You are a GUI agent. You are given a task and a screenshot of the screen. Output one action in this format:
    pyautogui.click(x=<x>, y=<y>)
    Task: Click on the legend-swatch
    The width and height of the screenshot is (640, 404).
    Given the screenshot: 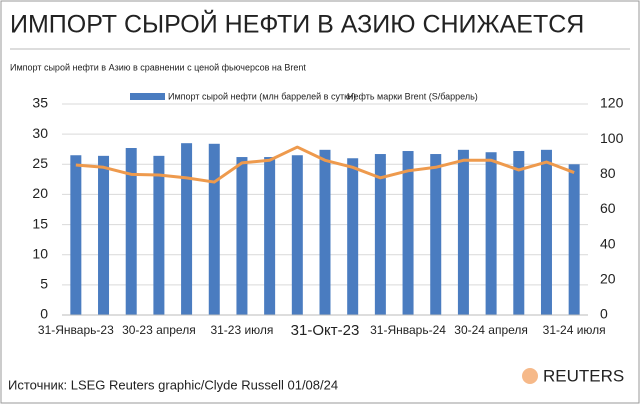 What is the action you would take?
    pyautogui.click(x=147, y=96)
    